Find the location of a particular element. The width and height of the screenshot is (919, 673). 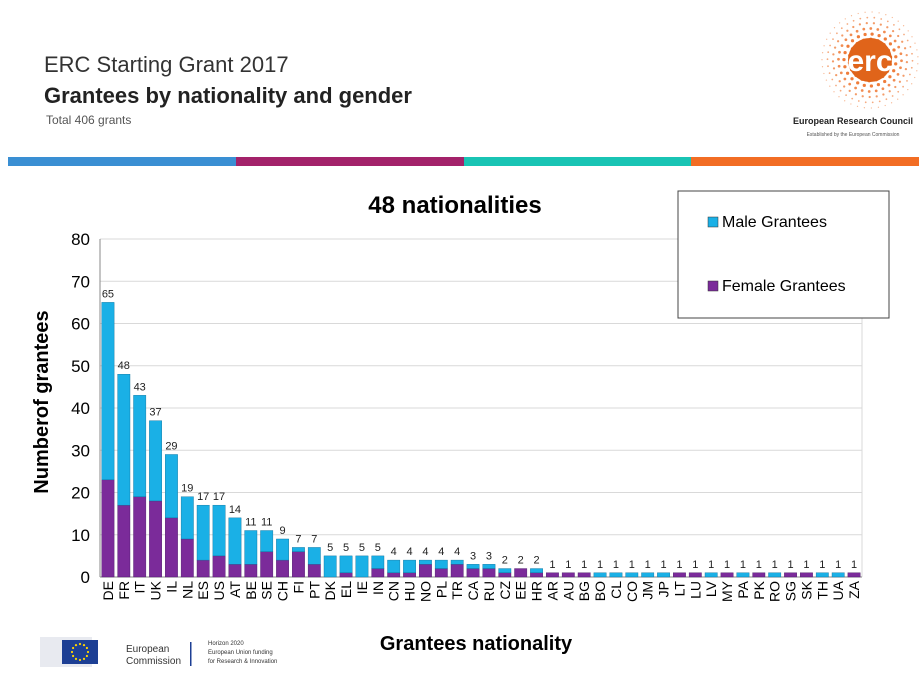

stripe-blue is located at coordinates (122, 161).